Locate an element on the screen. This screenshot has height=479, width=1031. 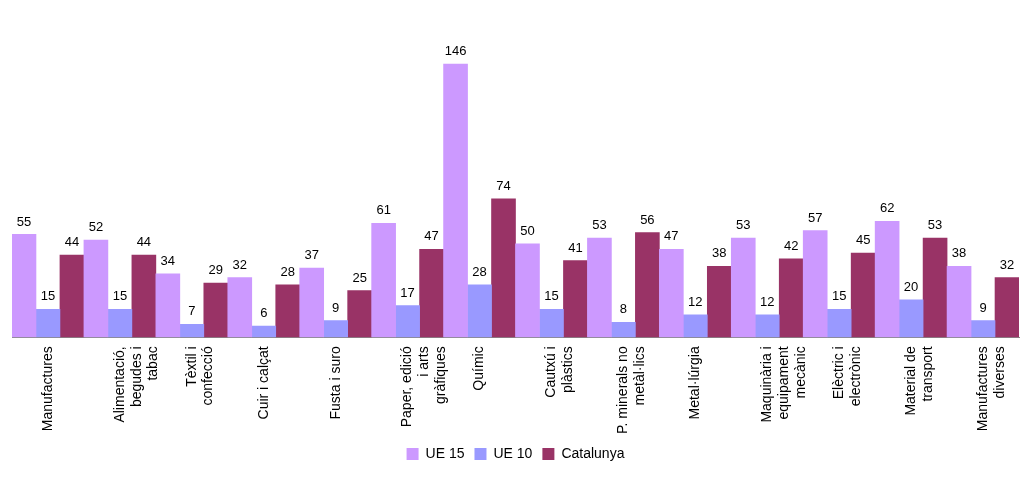
x-tick-label: Paper, edició i arts gràfiques is located at coordinates (423, 387).